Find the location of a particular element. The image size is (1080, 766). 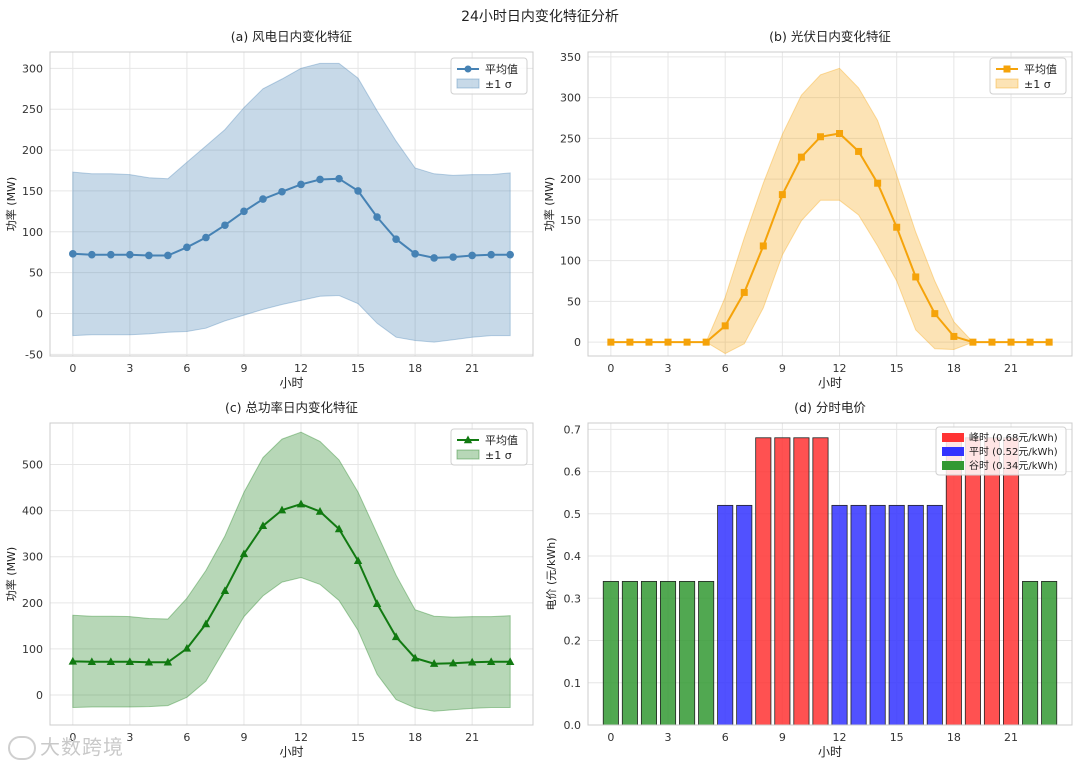

y-tick-label: 150 is located at coordinates (32, 191).